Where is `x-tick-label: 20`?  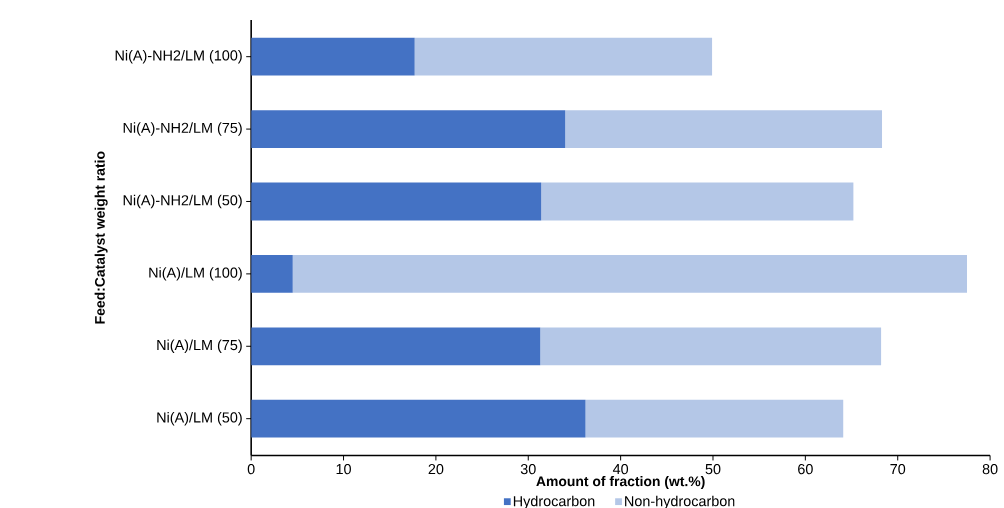
x-tick-label: 20 is located at coordinates (436, 469).